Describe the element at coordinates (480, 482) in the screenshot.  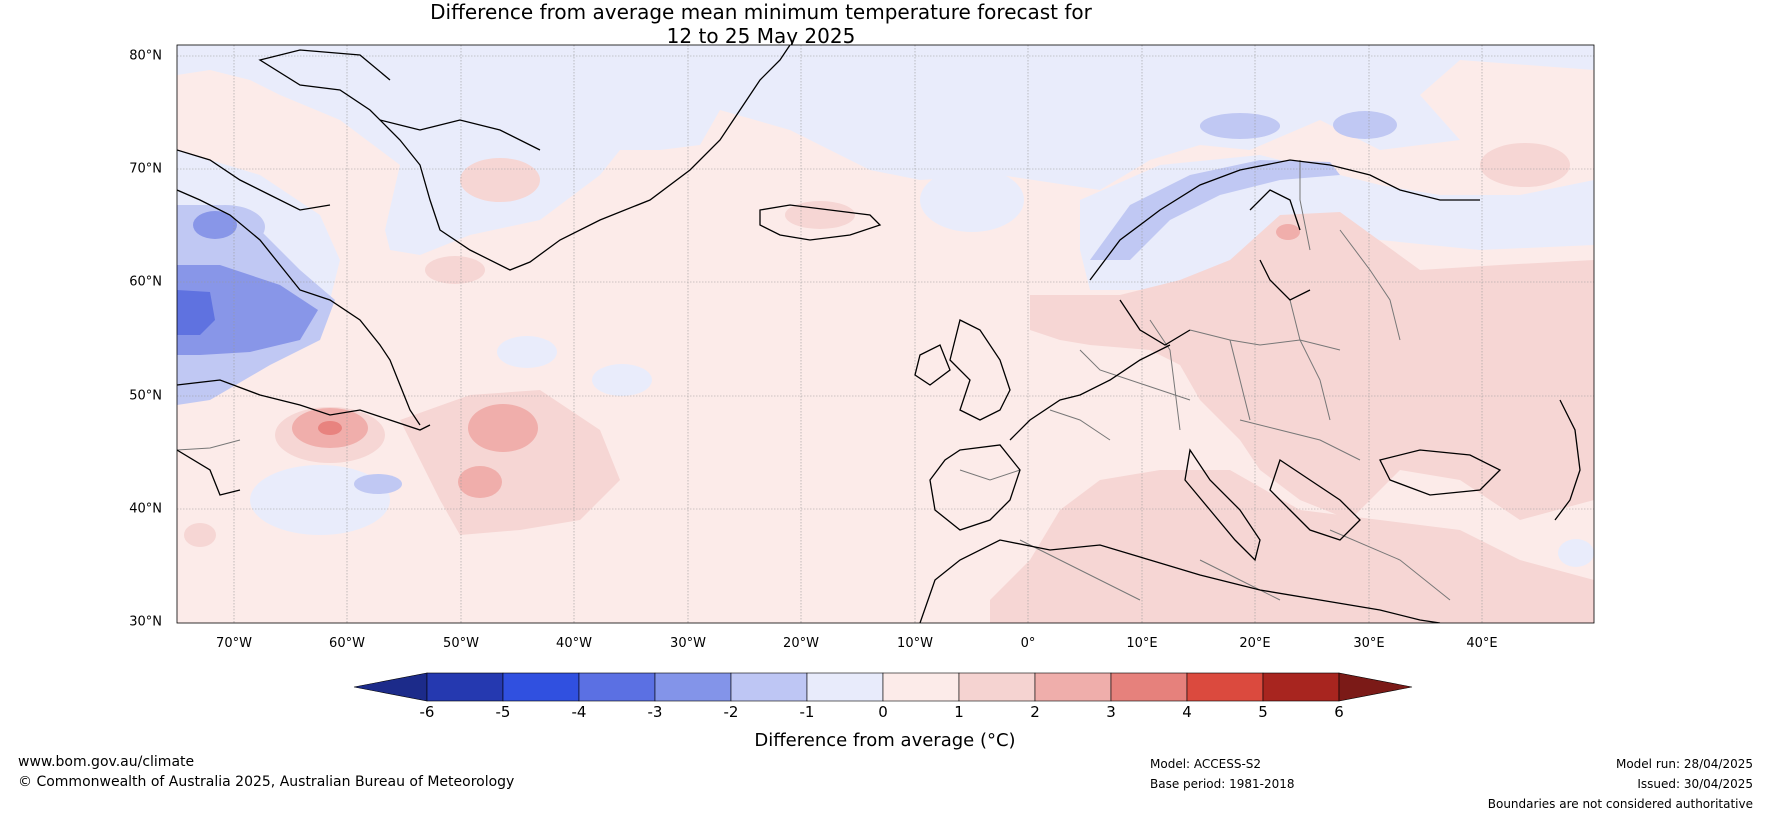
I see `warm-2-region-atlantic-b` at that location.